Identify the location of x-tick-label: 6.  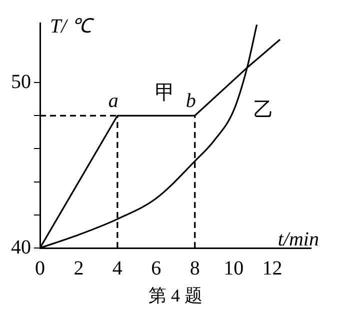
(156, 268).